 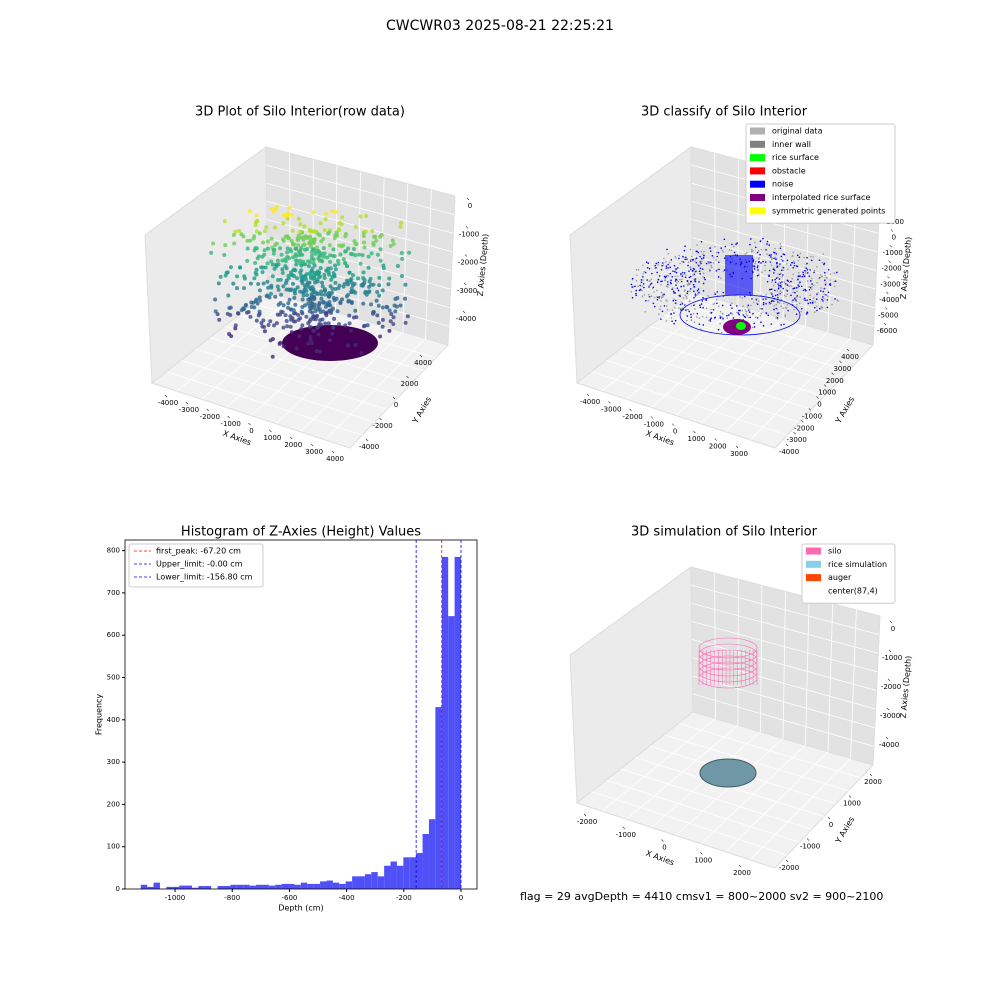 I want to click on y-tick-label: 300, so click(x=113, y=762).